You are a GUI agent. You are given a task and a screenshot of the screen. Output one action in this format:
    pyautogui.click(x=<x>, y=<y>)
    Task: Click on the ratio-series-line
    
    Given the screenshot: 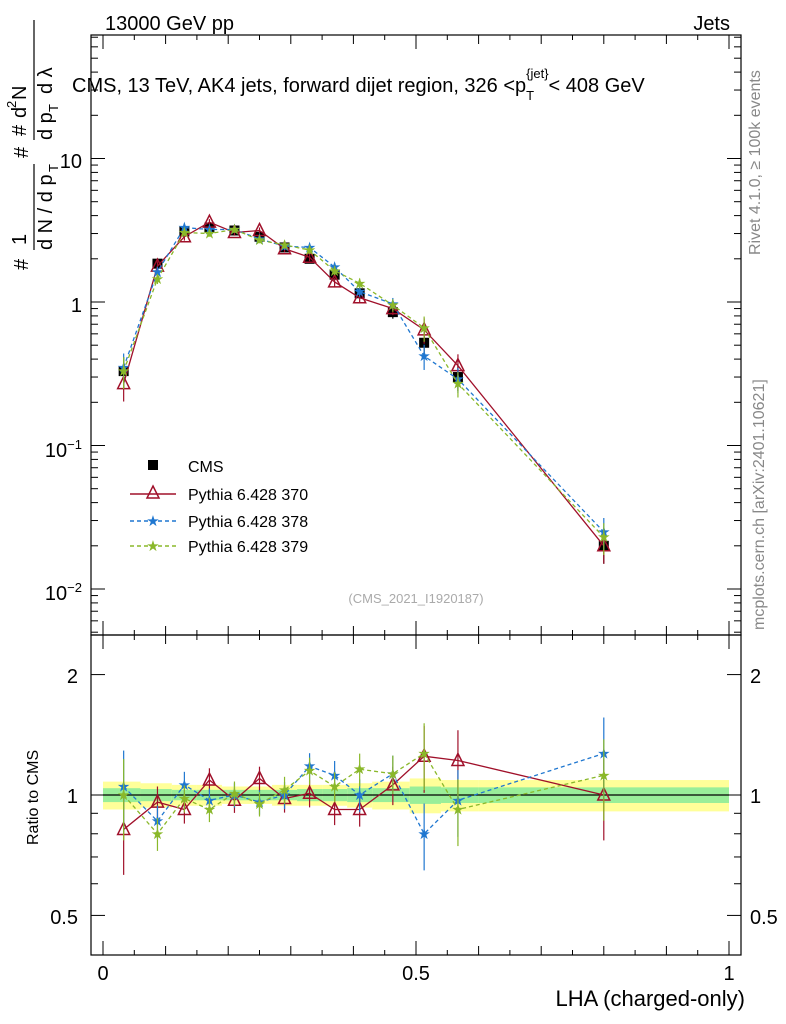 What is the action you would take?
    pyautogui.click(x=363, y=793)
    